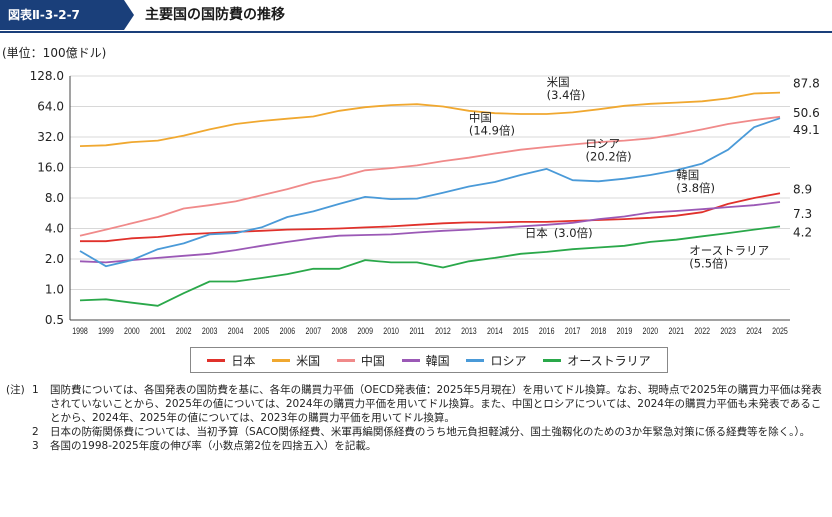 The height and width of the screenshot is (517, 832). I want to click on x-tick-label: 2011, so click(417, 331).